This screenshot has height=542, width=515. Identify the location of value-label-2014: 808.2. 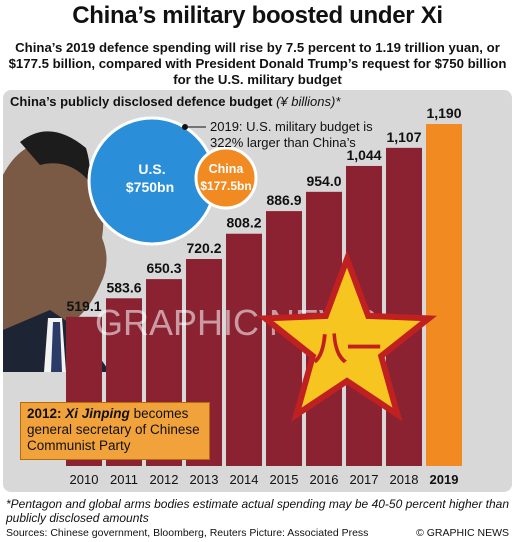
(243, 223).